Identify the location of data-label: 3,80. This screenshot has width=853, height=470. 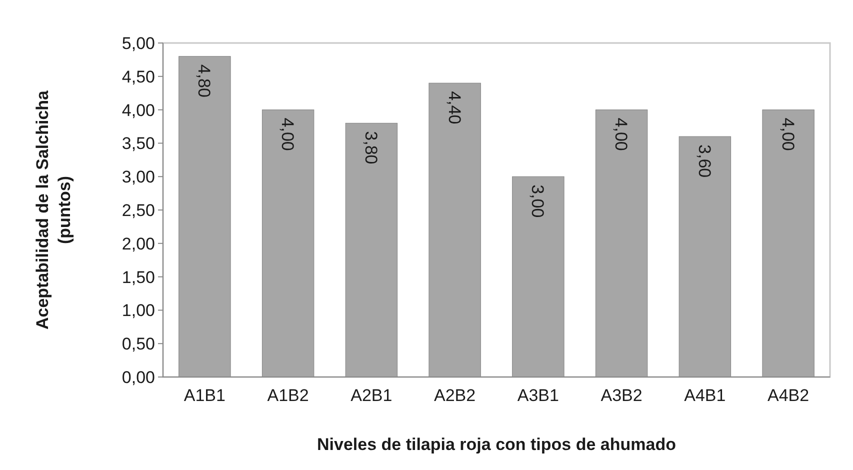
(370, 147).